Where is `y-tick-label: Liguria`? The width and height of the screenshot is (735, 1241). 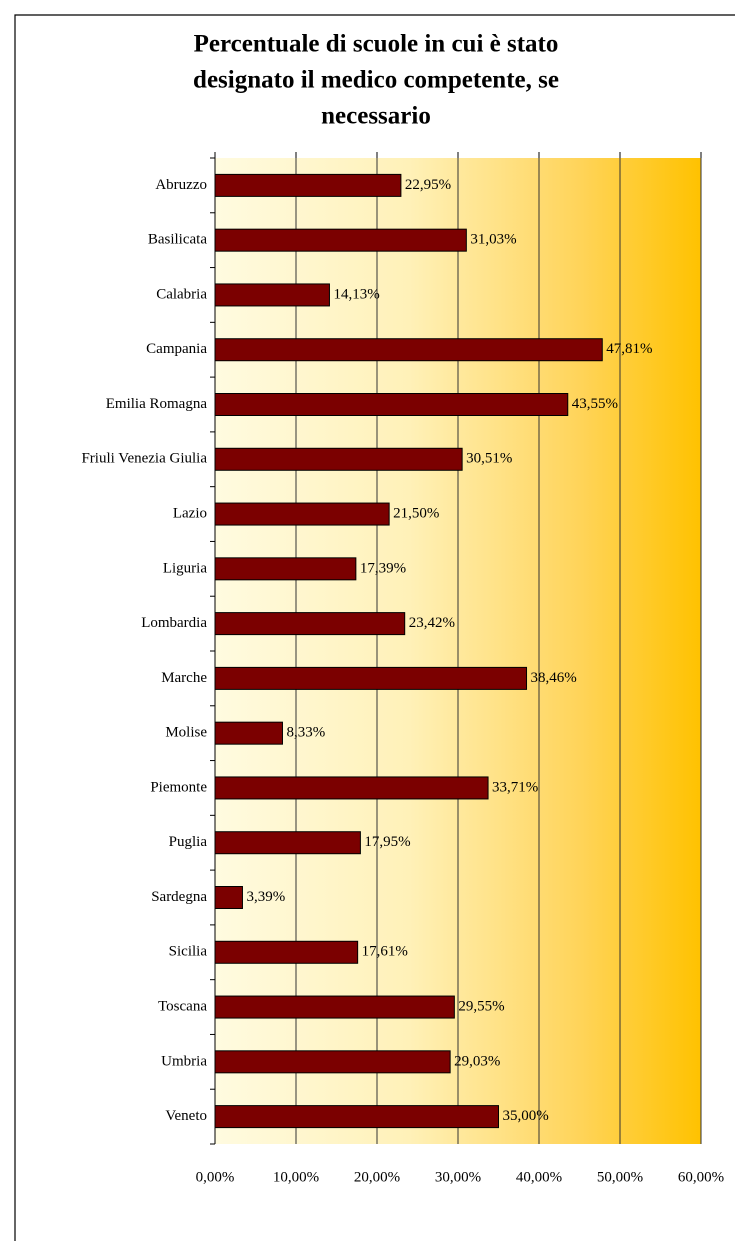
y-tick-label: Liguria is located at coordinates (185, 568).